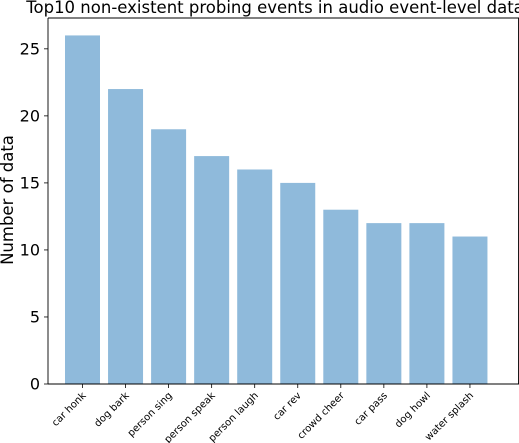  I want to click on x-tick-label: car rev, so click(287, 406).